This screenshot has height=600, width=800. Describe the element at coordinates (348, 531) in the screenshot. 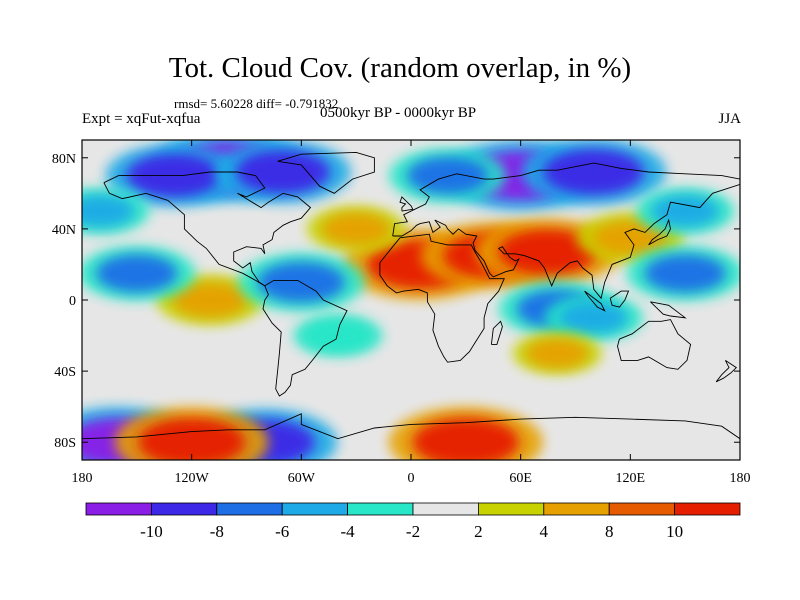

I see `colorbar-label: -4` at that location.